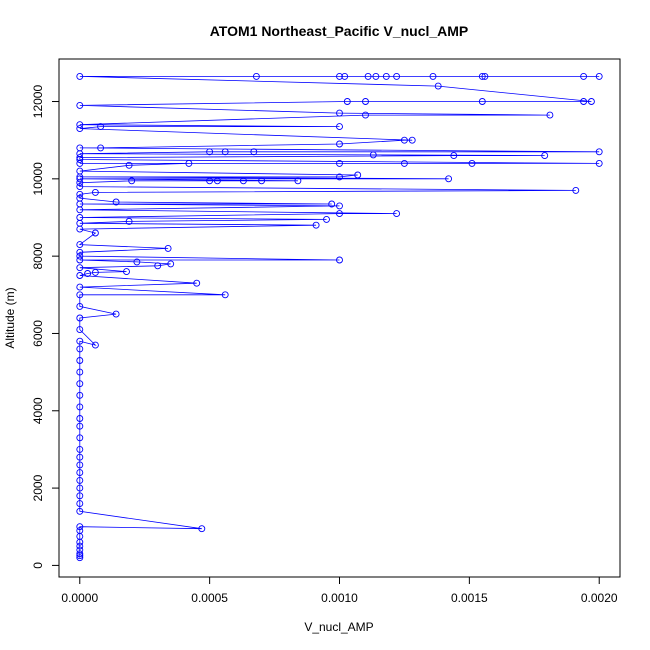 This screenshot has height=650, width=650. What do you see at coordinates (338, 627) in the screenshot?
I see `x-axis-label: V_nucl_AMP` at bounding box center [338, 627].